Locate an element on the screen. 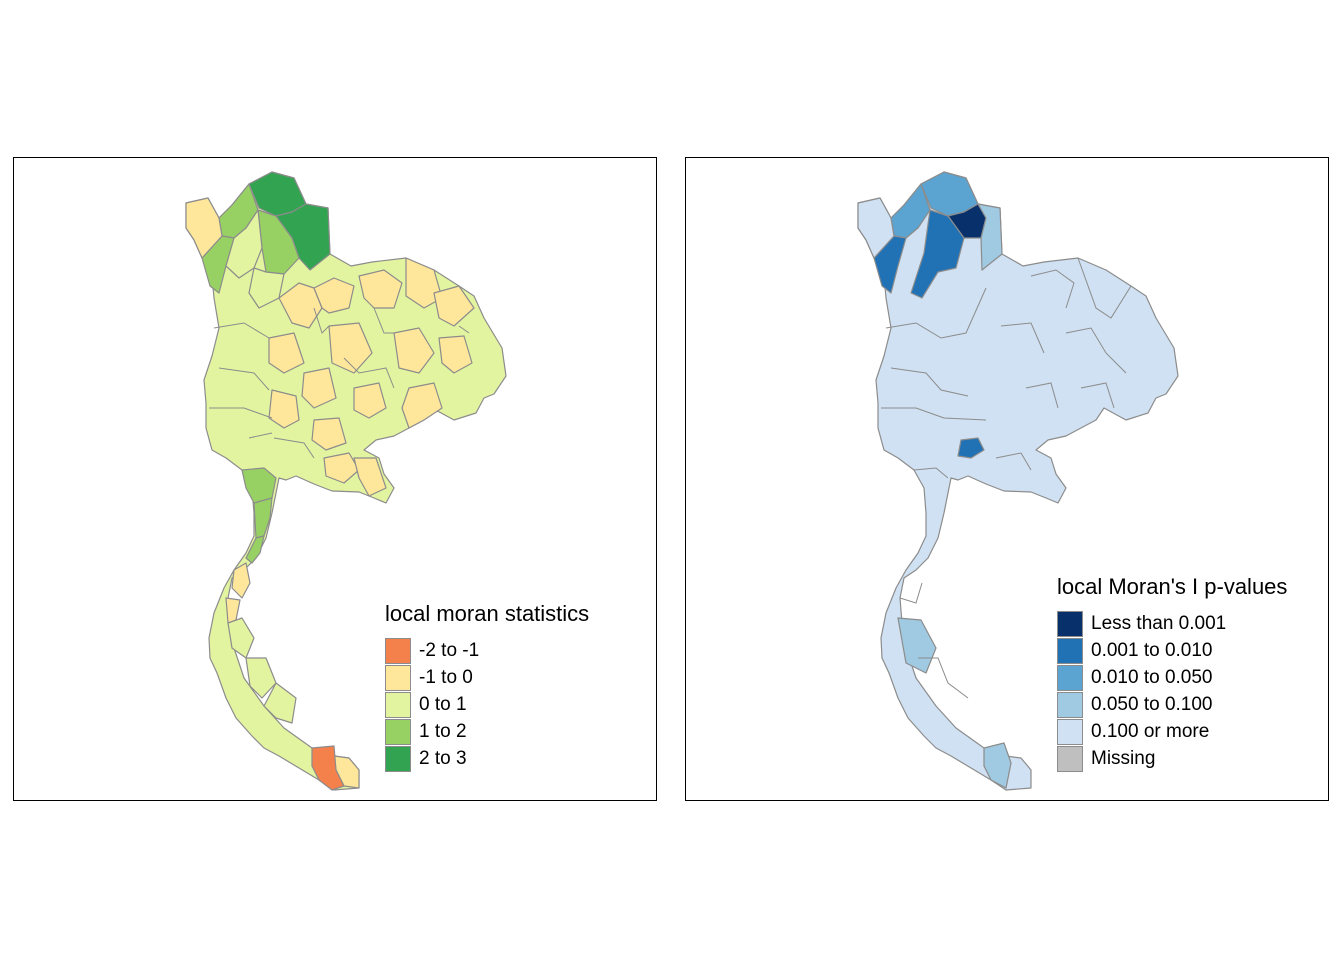 Image resolution: width=1344 pixels, height=960 pixels. legend-item: 0.001 to 0.010 is located at coordinates (1172, 650).